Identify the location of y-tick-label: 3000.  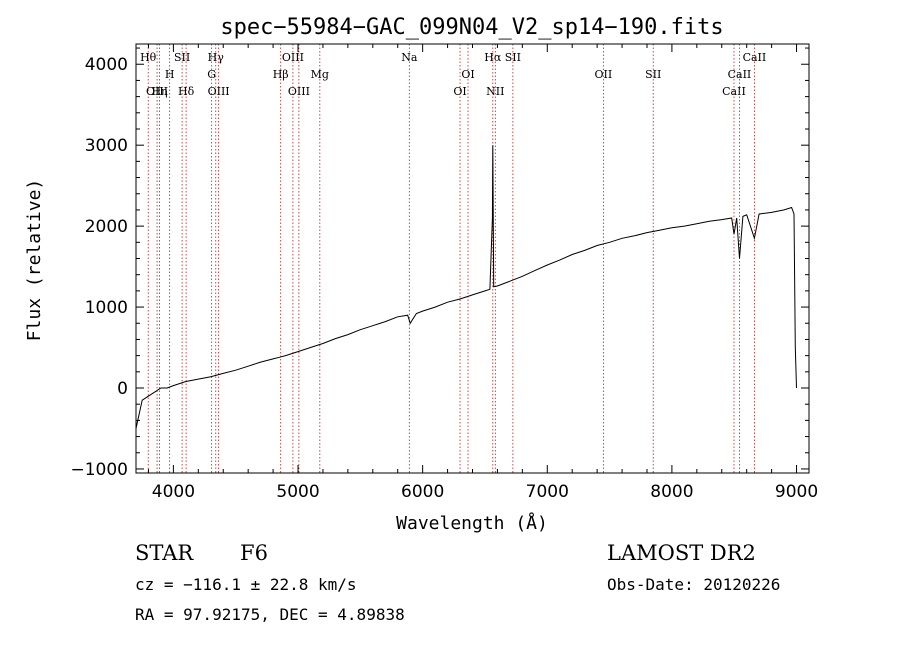
(106, 146).